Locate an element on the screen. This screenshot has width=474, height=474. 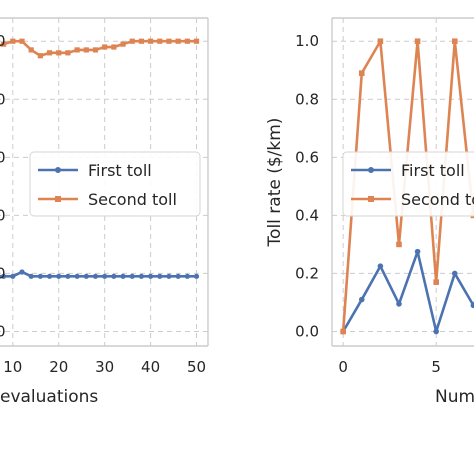
x-axis-label: Num is located at coordinates (454, 397).